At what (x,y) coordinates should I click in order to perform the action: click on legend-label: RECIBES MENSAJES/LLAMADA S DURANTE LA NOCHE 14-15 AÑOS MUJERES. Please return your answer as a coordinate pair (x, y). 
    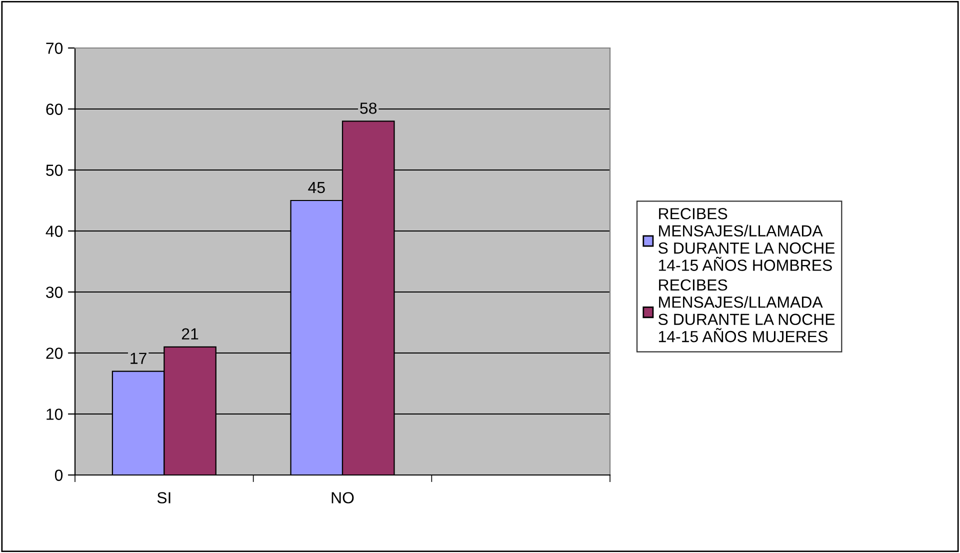
    Looking at the image, I should click on (746, 310).